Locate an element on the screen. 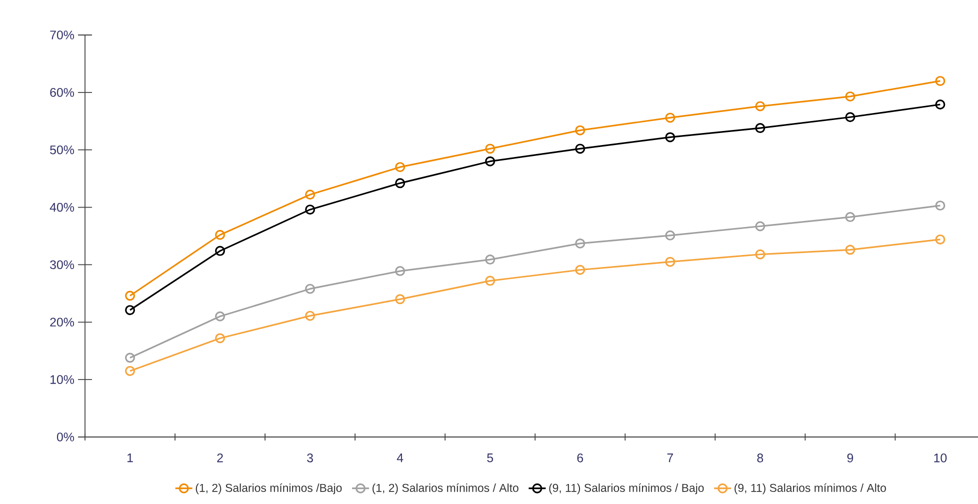  y-tick-label: 50% is located at coordinates (62, 149).